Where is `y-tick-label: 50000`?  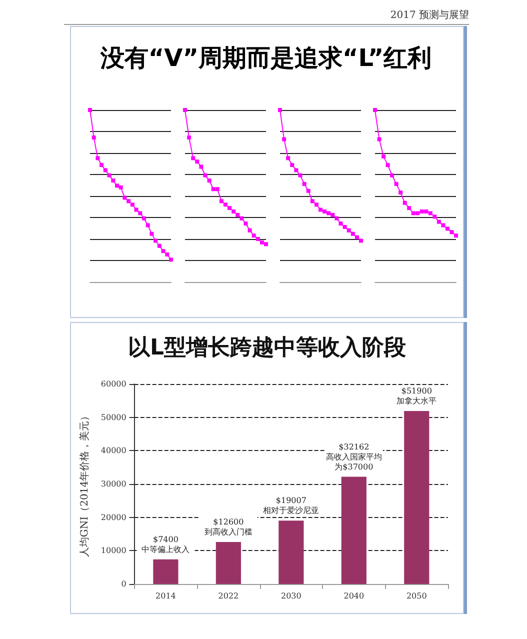 y-tick-label: 50000 is located at coordinates (113, 417).